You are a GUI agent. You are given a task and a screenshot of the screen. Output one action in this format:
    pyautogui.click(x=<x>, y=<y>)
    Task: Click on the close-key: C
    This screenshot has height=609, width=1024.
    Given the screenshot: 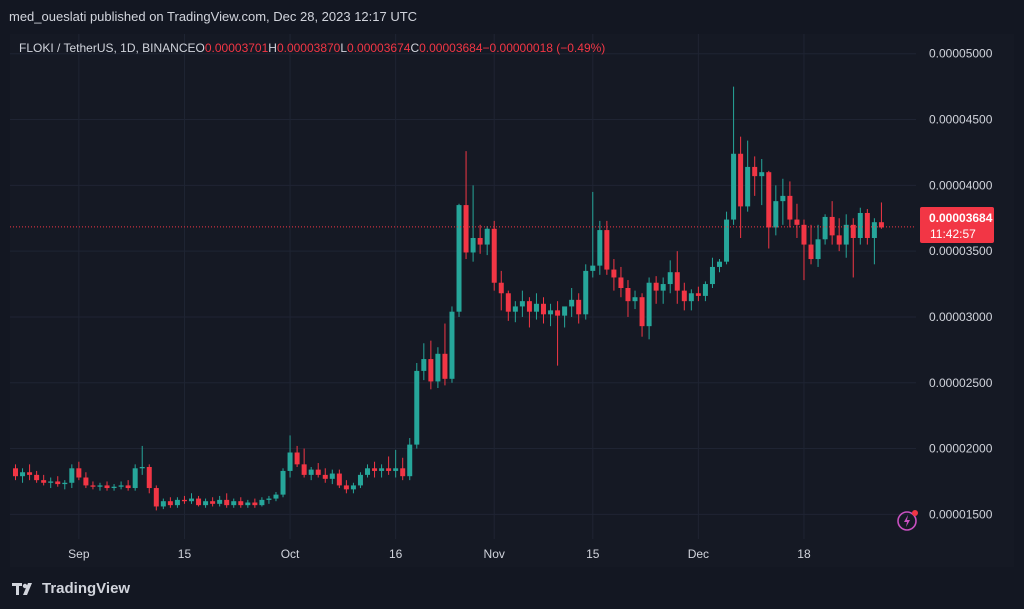 What is the action you would take?
    pyautogui.click(x=415, y=48)
    